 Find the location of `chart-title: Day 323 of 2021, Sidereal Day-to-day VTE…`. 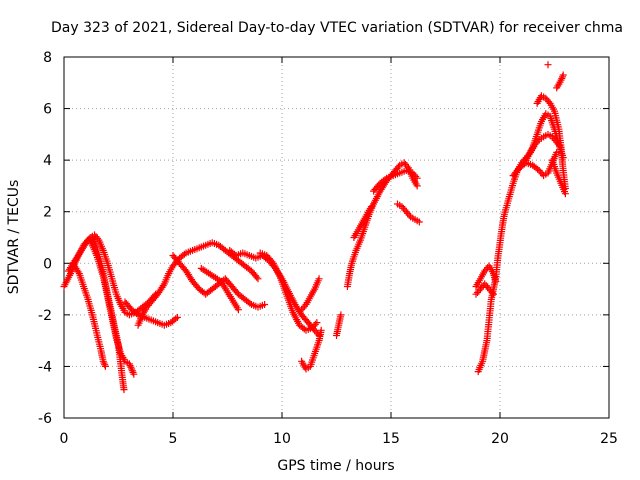

chart-title: Day 323 of 2021, Sidereal Day-to-day VTE… is located at coordinates (337, 28).